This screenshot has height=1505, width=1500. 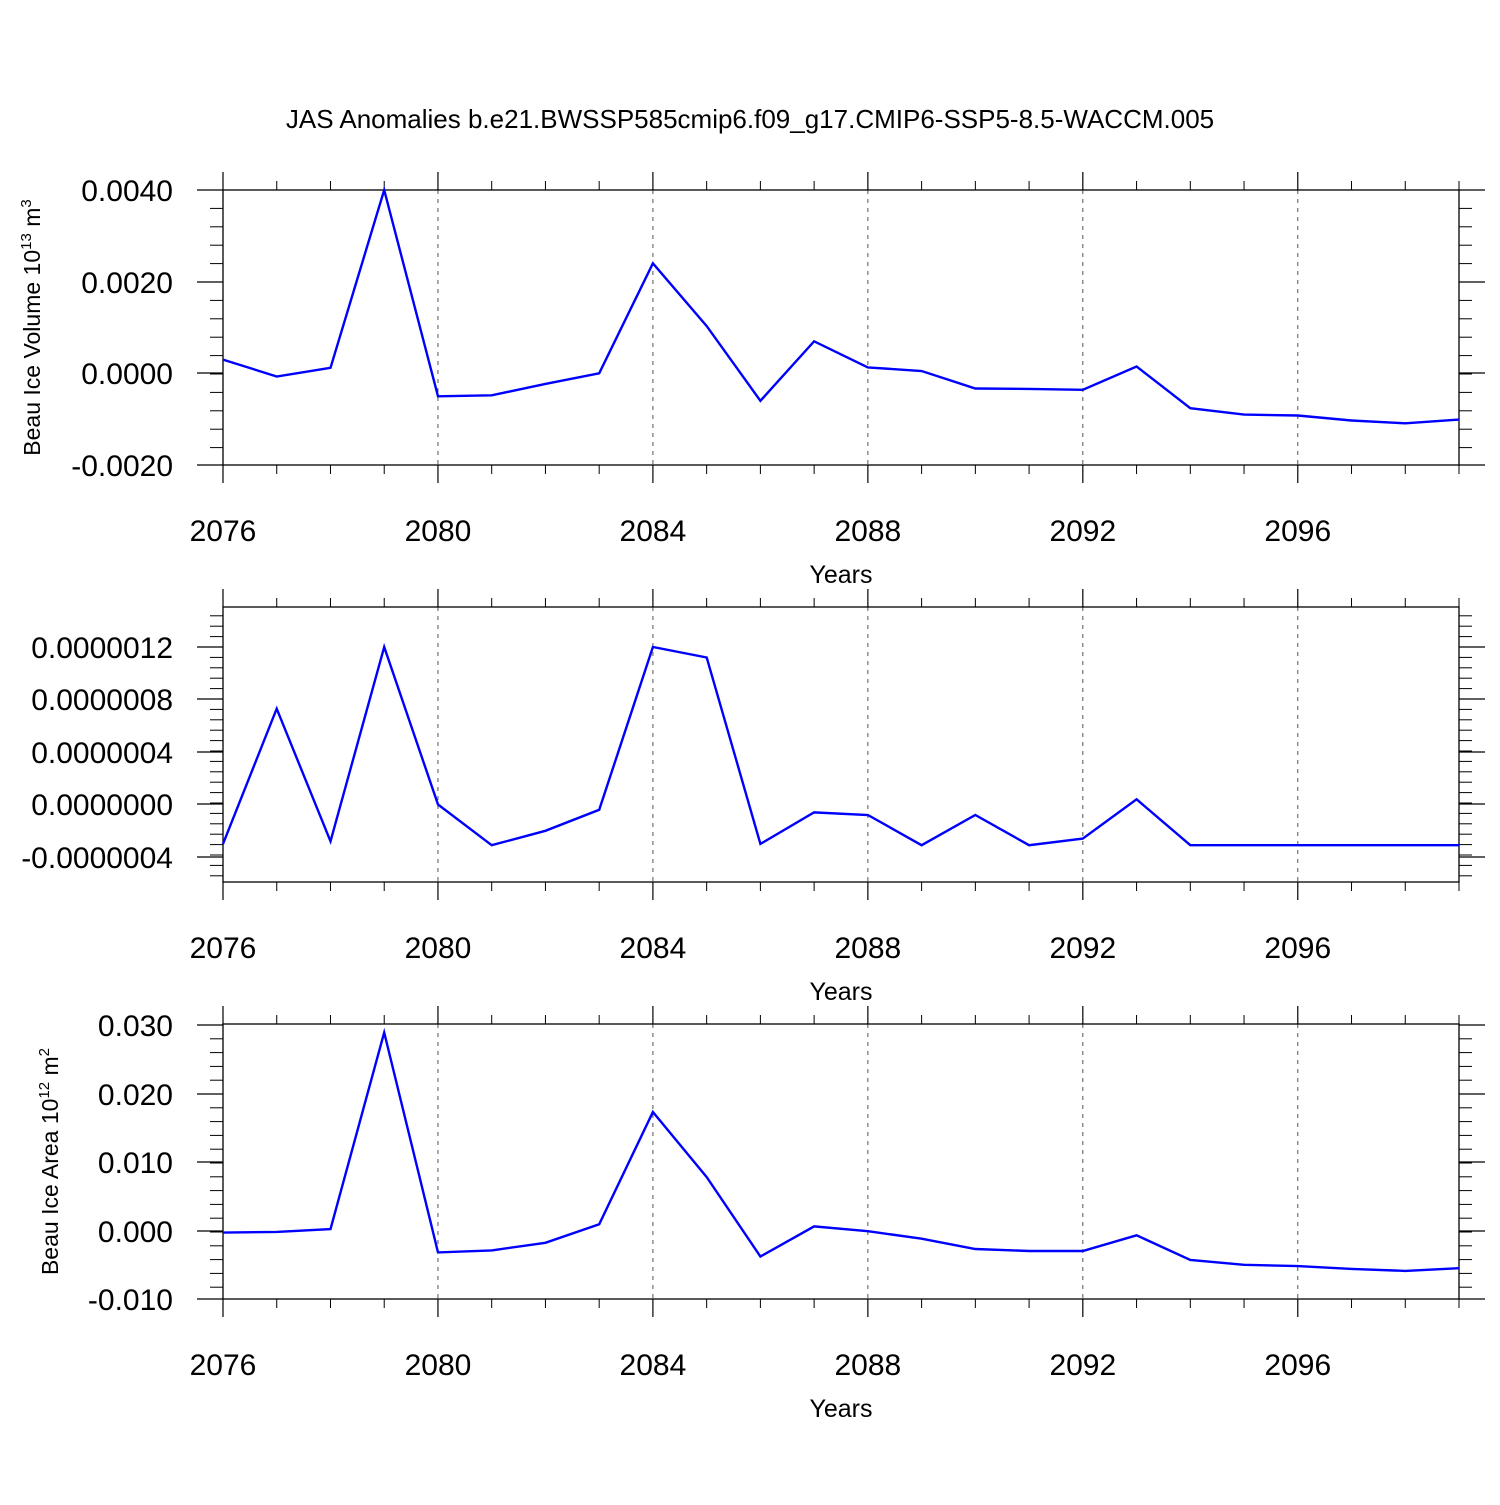 What do you see at coordinates (130, 1300) in the screenshot?
I see `y-tick-label: -0.010` at bounding box center [130, 1300].